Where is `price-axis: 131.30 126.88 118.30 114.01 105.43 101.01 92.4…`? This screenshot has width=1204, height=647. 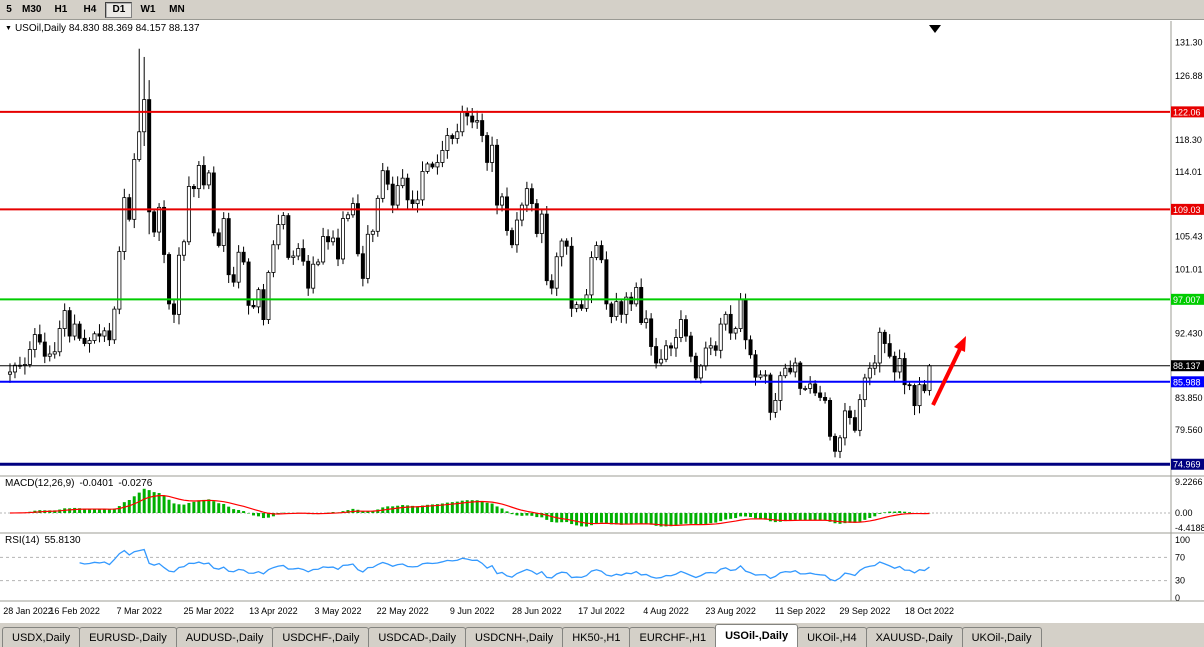
price-axis: 131.30 126.88 118.30 114.01 105.43 101.01 92.4… is located at coordinates (1187, 254).